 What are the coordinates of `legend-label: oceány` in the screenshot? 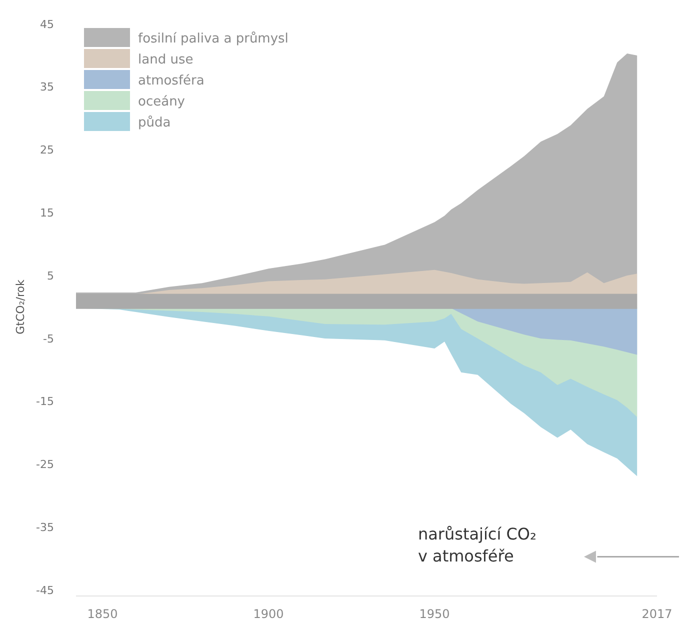 It's located at (162, 102).